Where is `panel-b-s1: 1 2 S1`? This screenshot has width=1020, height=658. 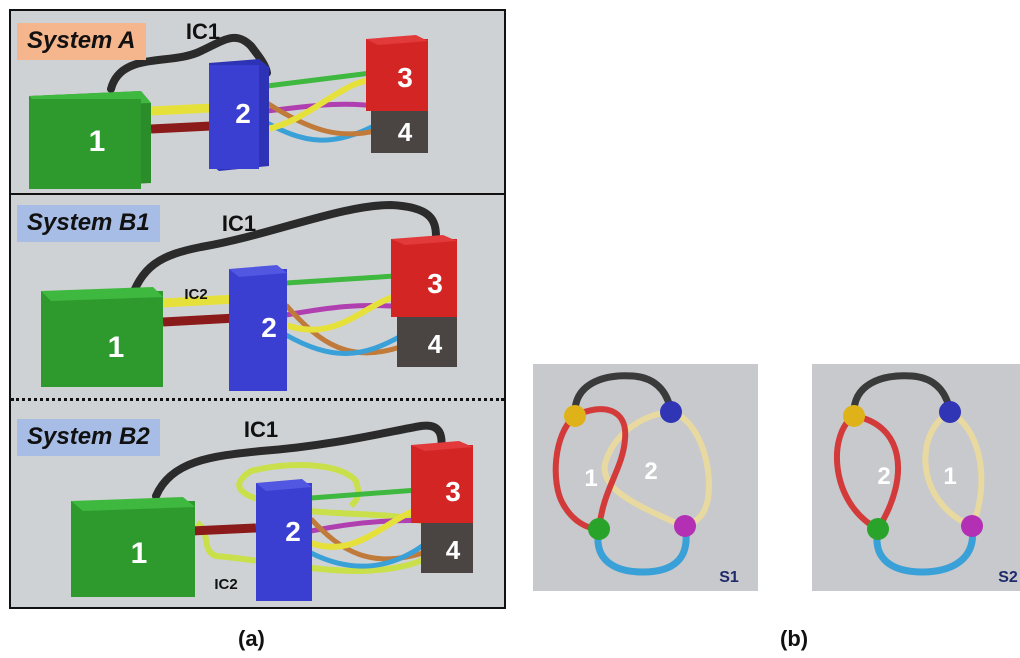 panel-b-s1: 1 2 S1 is located at coordinates (645, 477).